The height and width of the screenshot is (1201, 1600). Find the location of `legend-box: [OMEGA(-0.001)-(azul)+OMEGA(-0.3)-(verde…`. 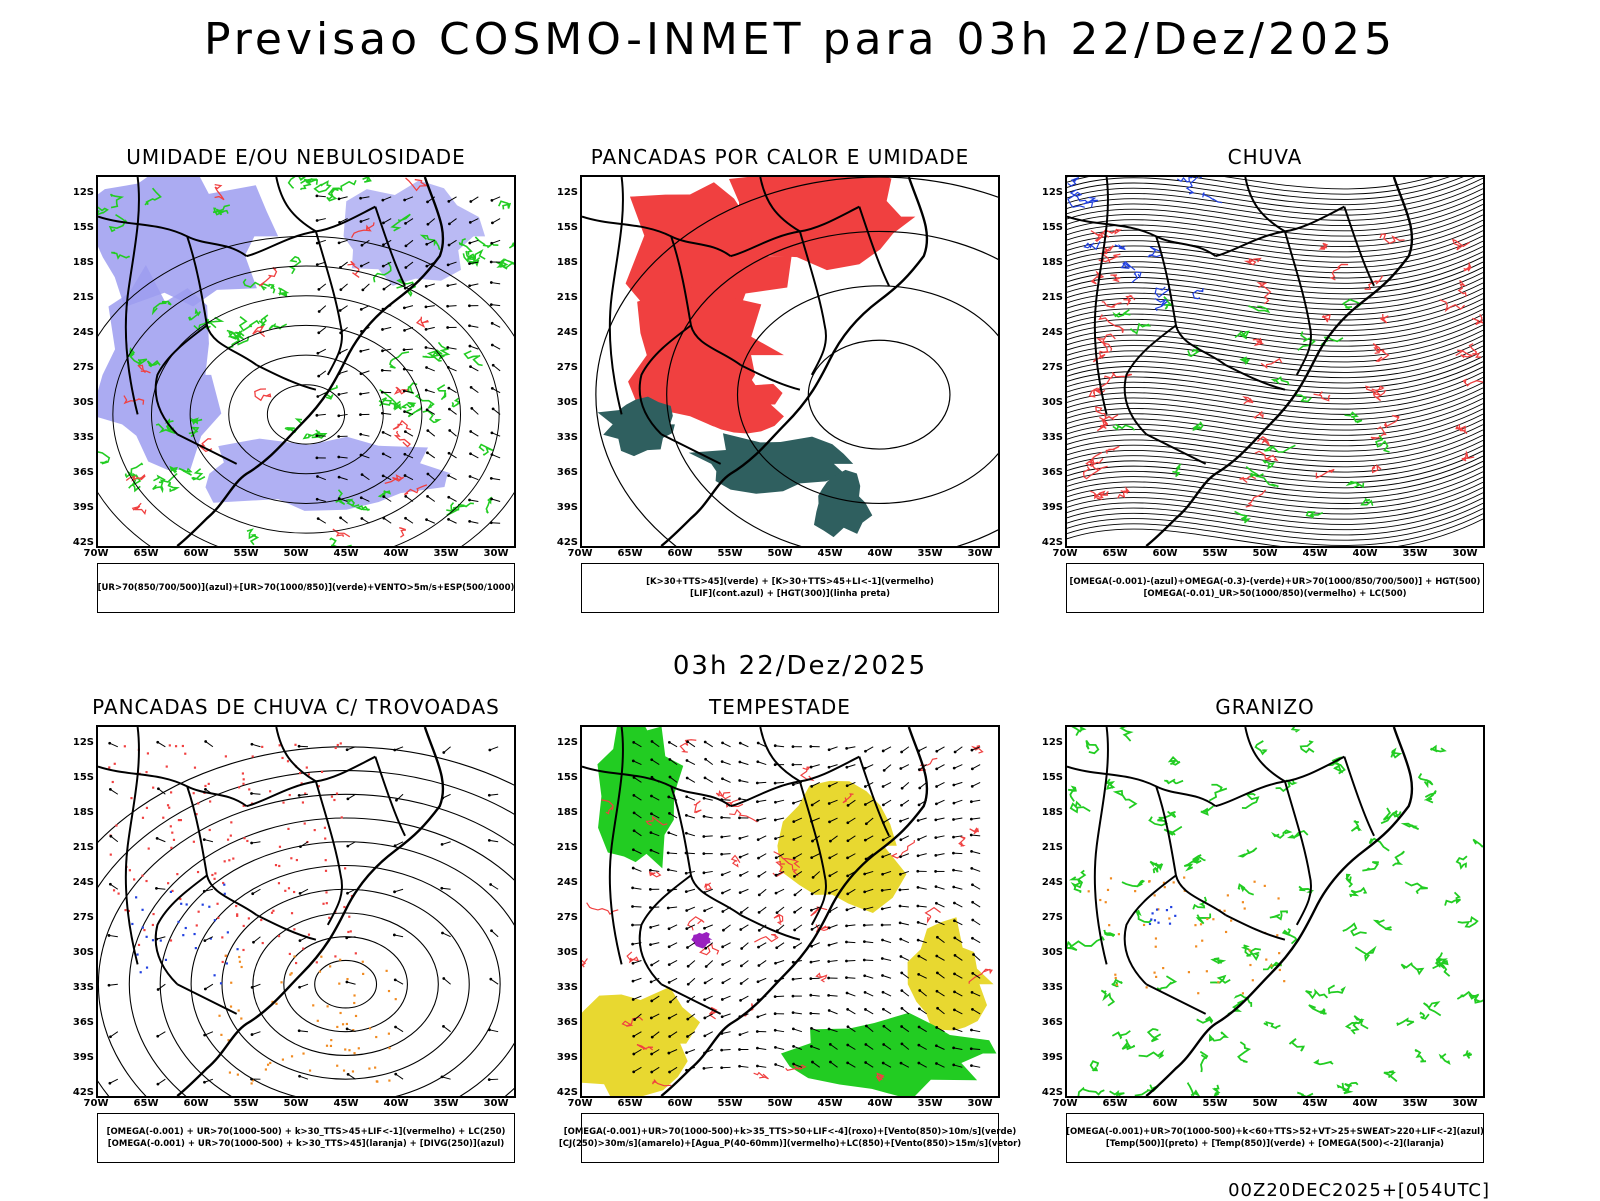

legend-box: [OMEGA(-0.001)-(azul)+OMEGA(-0.3)-(verde… is located at coordinates (1275, 588).